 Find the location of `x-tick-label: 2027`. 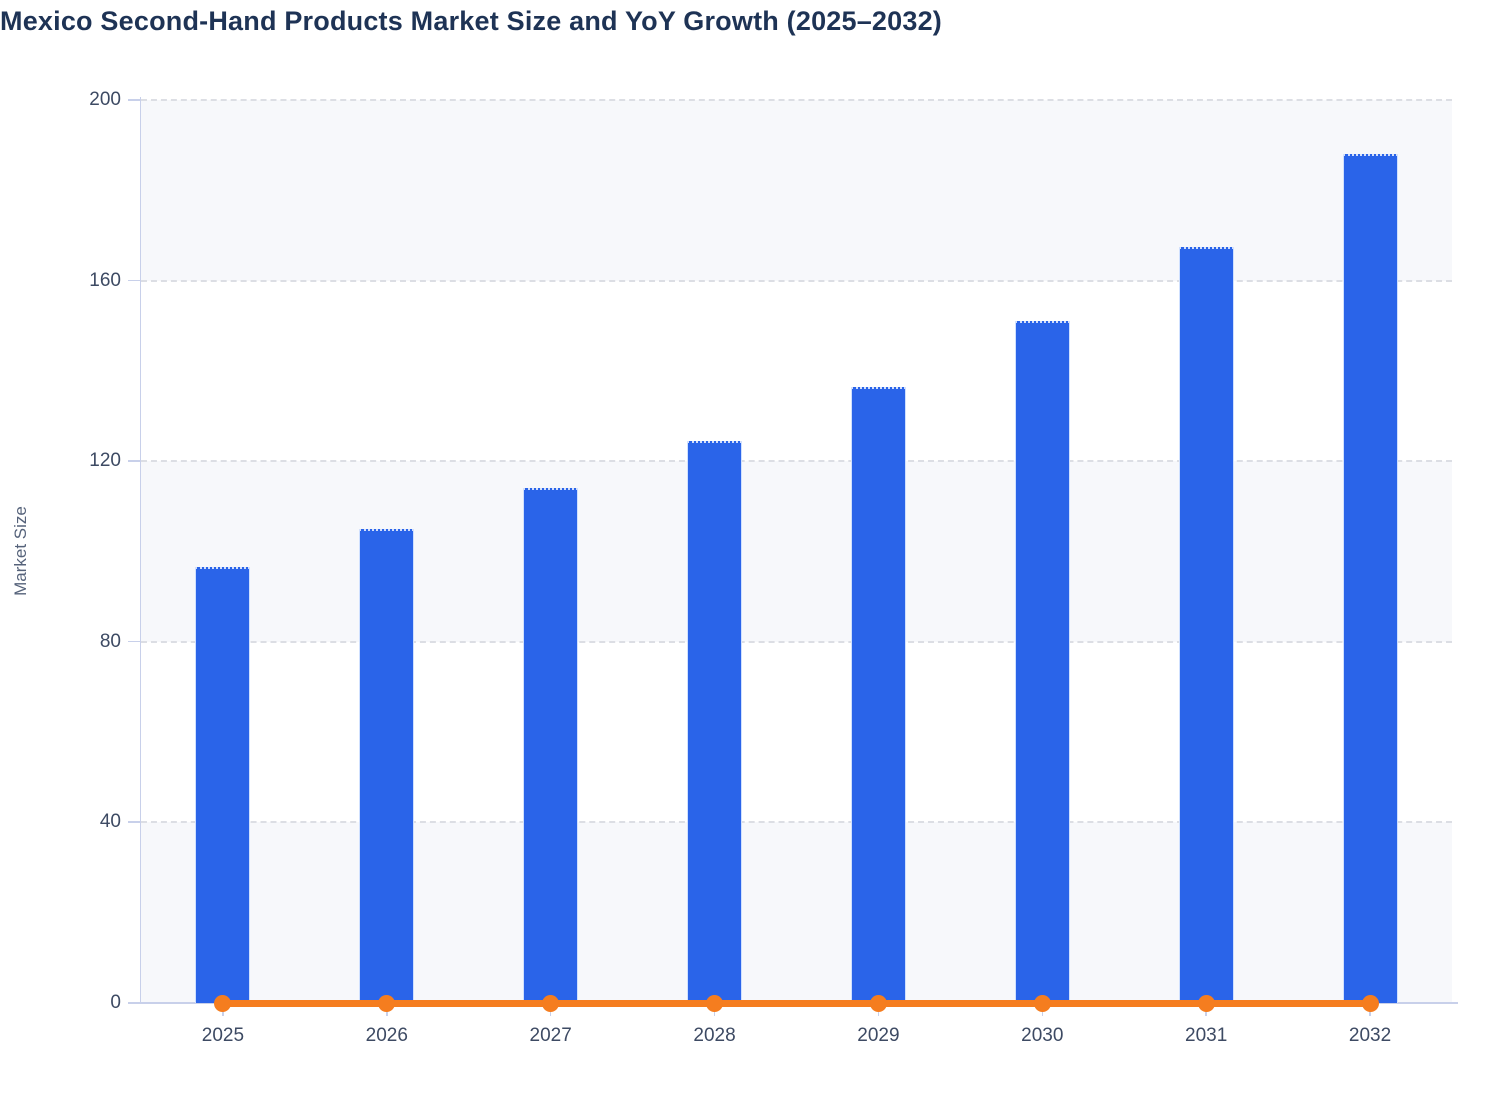

x-tick-label: 2027 is located at coordinates (550, 1035).